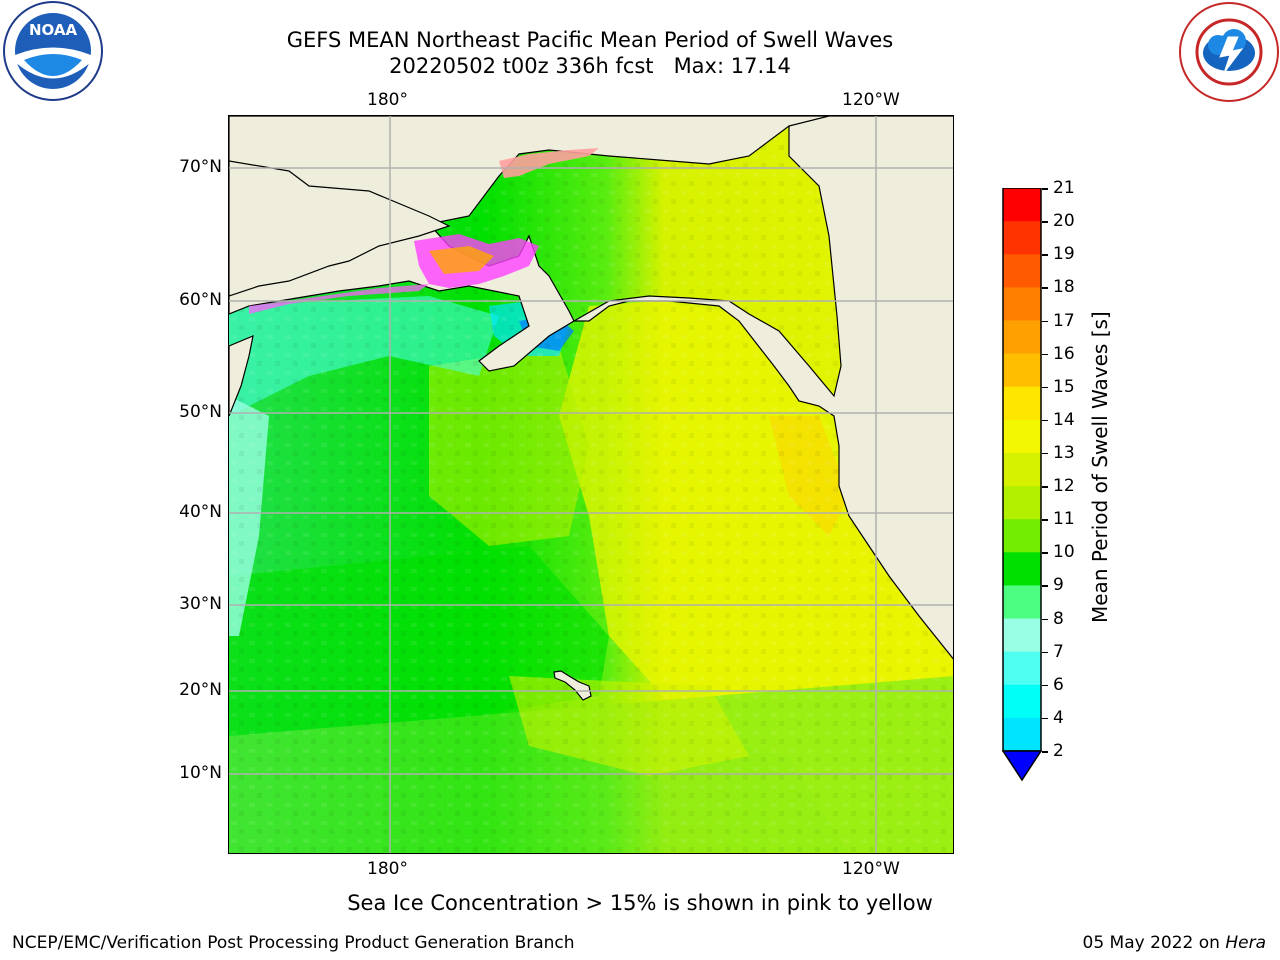  Describe the element at coordinates (387, 100) in the screenshot. I see `lon-label-top-180: 180°` at that location.